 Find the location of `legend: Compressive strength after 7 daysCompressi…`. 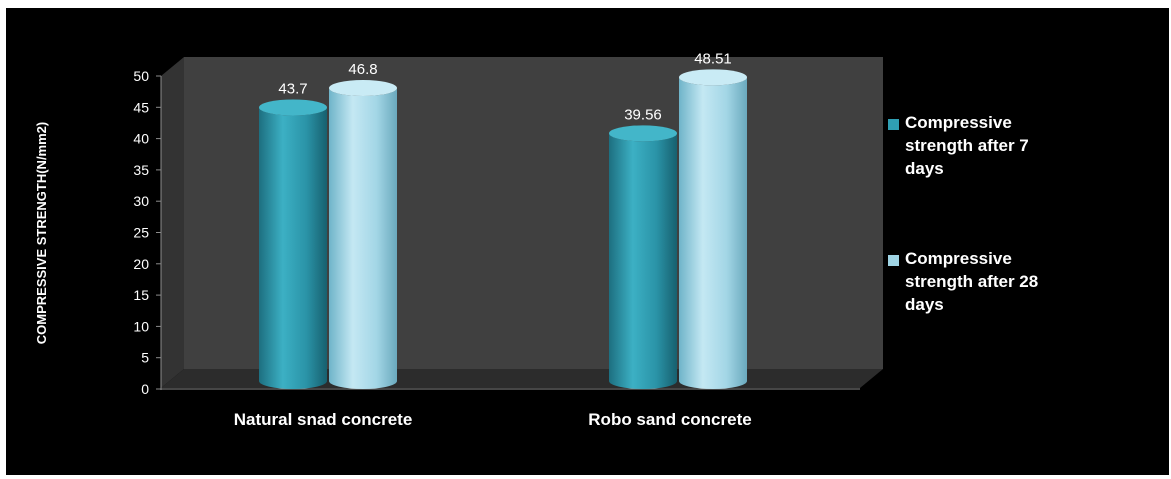

legend: Compressive strength after 7 daysCompressi… is located at coordinates (963, 213).